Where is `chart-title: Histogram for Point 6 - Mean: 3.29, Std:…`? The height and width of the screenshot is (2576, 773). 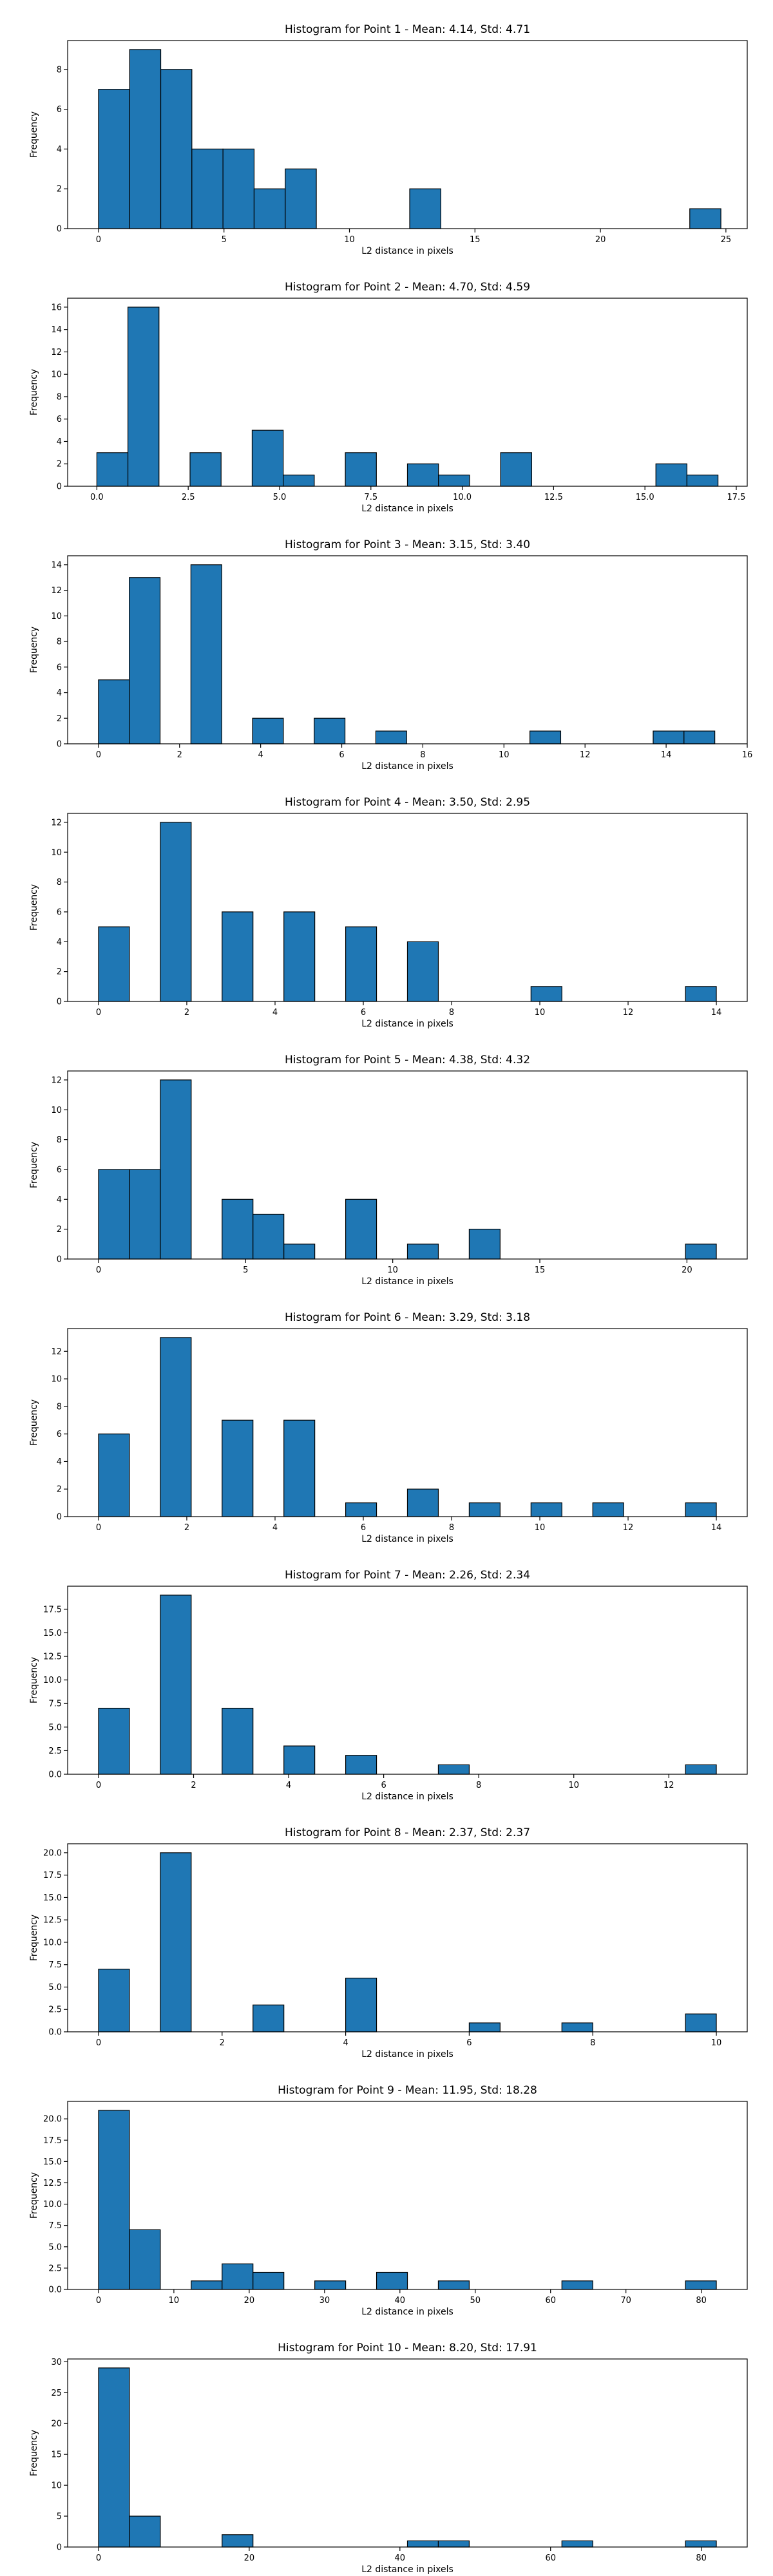 chart-title: Histogram for Point 6 - Mean: 3.29, Std:… is located at coordinates (407, 1318).